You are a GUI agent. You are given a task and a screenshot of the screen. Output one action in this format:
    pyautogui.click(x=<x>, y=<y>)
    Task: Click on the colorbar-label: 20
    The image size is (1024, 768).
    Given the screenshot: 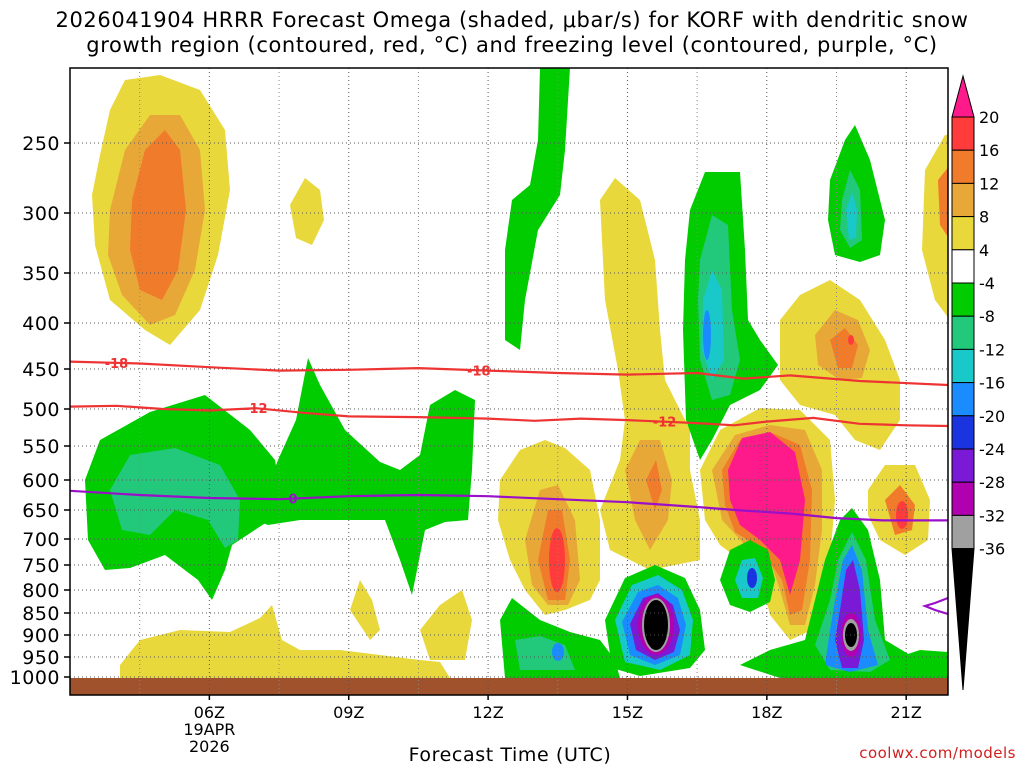 What is the action you would take?
    pyautogui.click(x=989, y=117)
    